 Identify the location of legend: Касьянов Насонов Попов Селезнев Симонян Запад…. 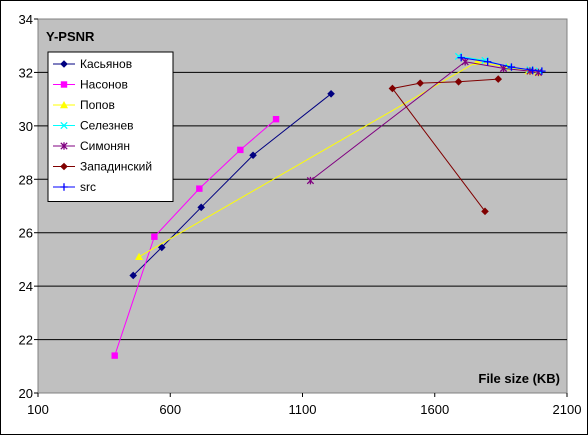
(110, 126).